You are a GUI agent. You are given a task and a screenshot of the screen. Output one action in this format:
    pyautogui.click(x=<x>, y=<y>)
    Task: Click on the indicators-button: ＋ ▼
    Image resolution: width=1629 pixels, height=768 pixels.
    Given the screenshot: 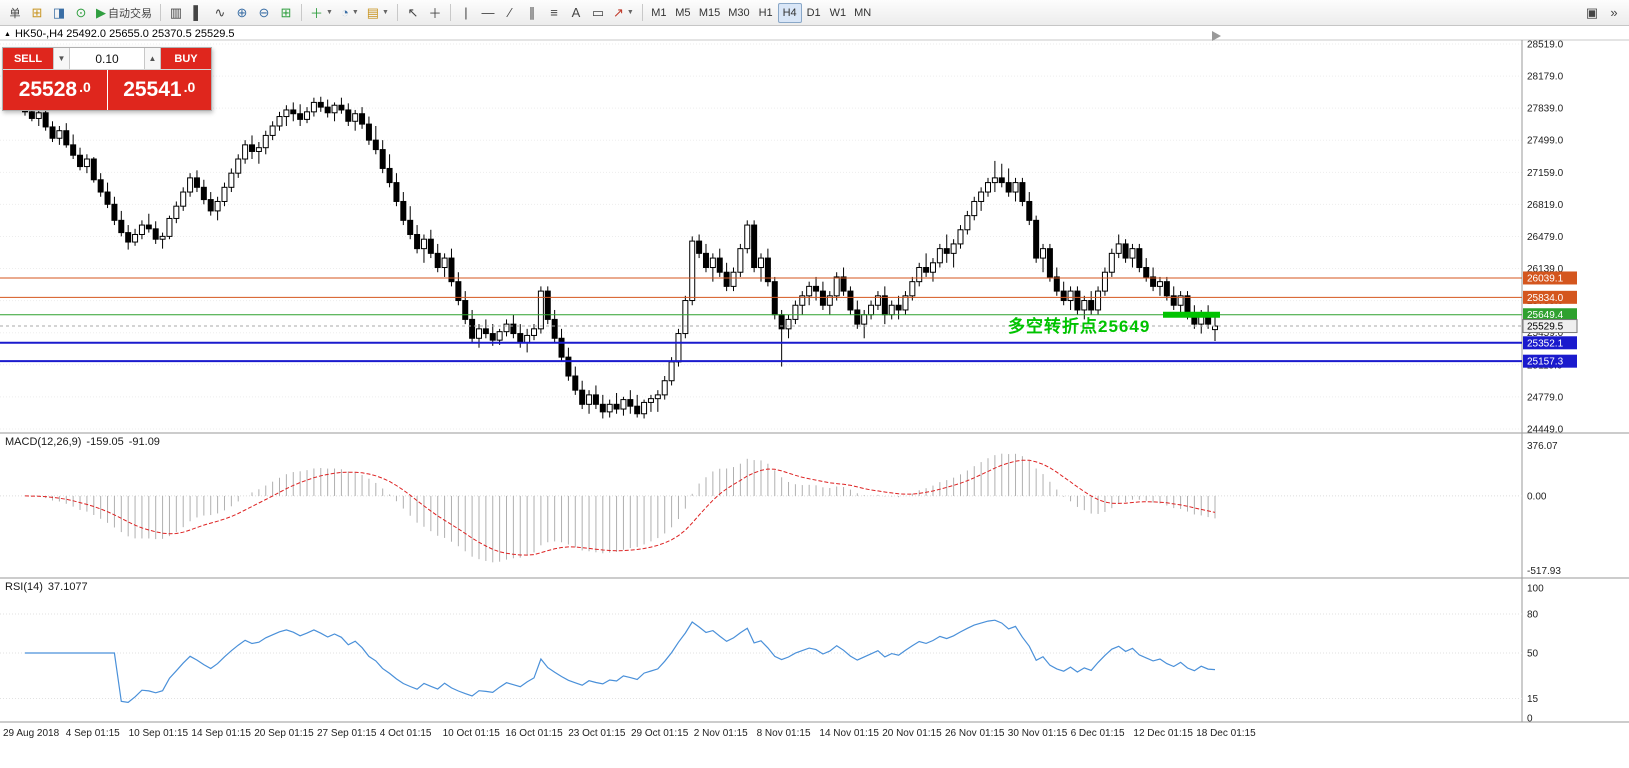 What is the action you would take?
    pyautogui.click(x=321, y=13)
    